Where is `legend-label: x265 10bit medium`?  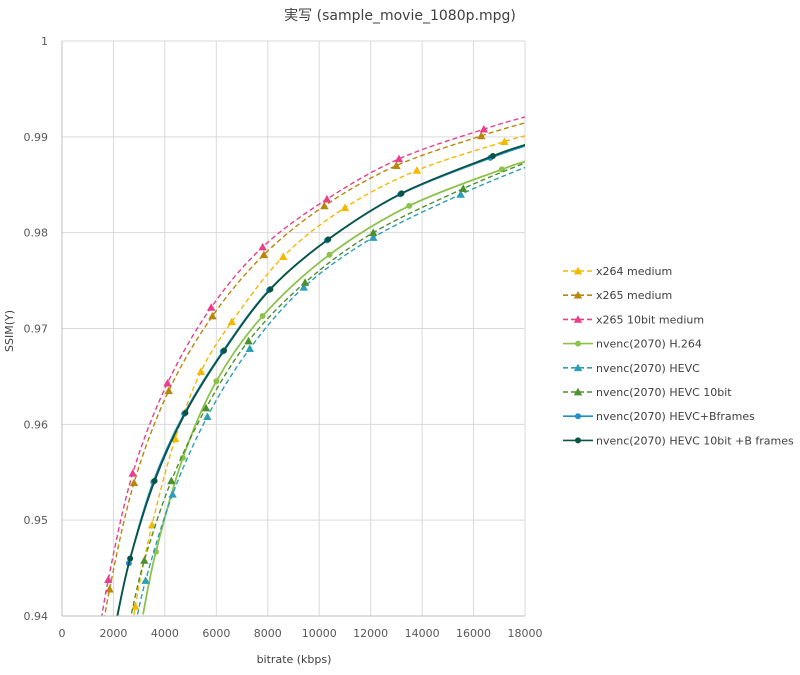 legend-label: x265 10bit medium is located at coordinates (650, 319).